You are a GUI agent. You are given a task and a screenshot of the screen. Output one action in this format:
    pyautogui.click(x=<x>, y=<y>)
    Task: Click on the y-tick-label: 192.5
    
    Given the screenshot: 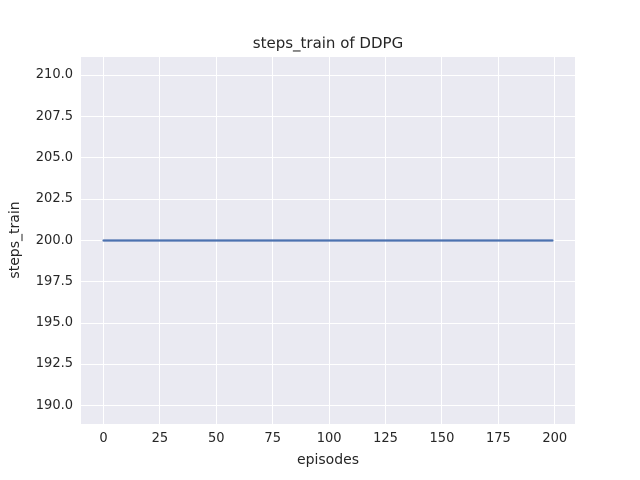 What is the action you would take?
    pyautogui.click(x=54, y=364)
    